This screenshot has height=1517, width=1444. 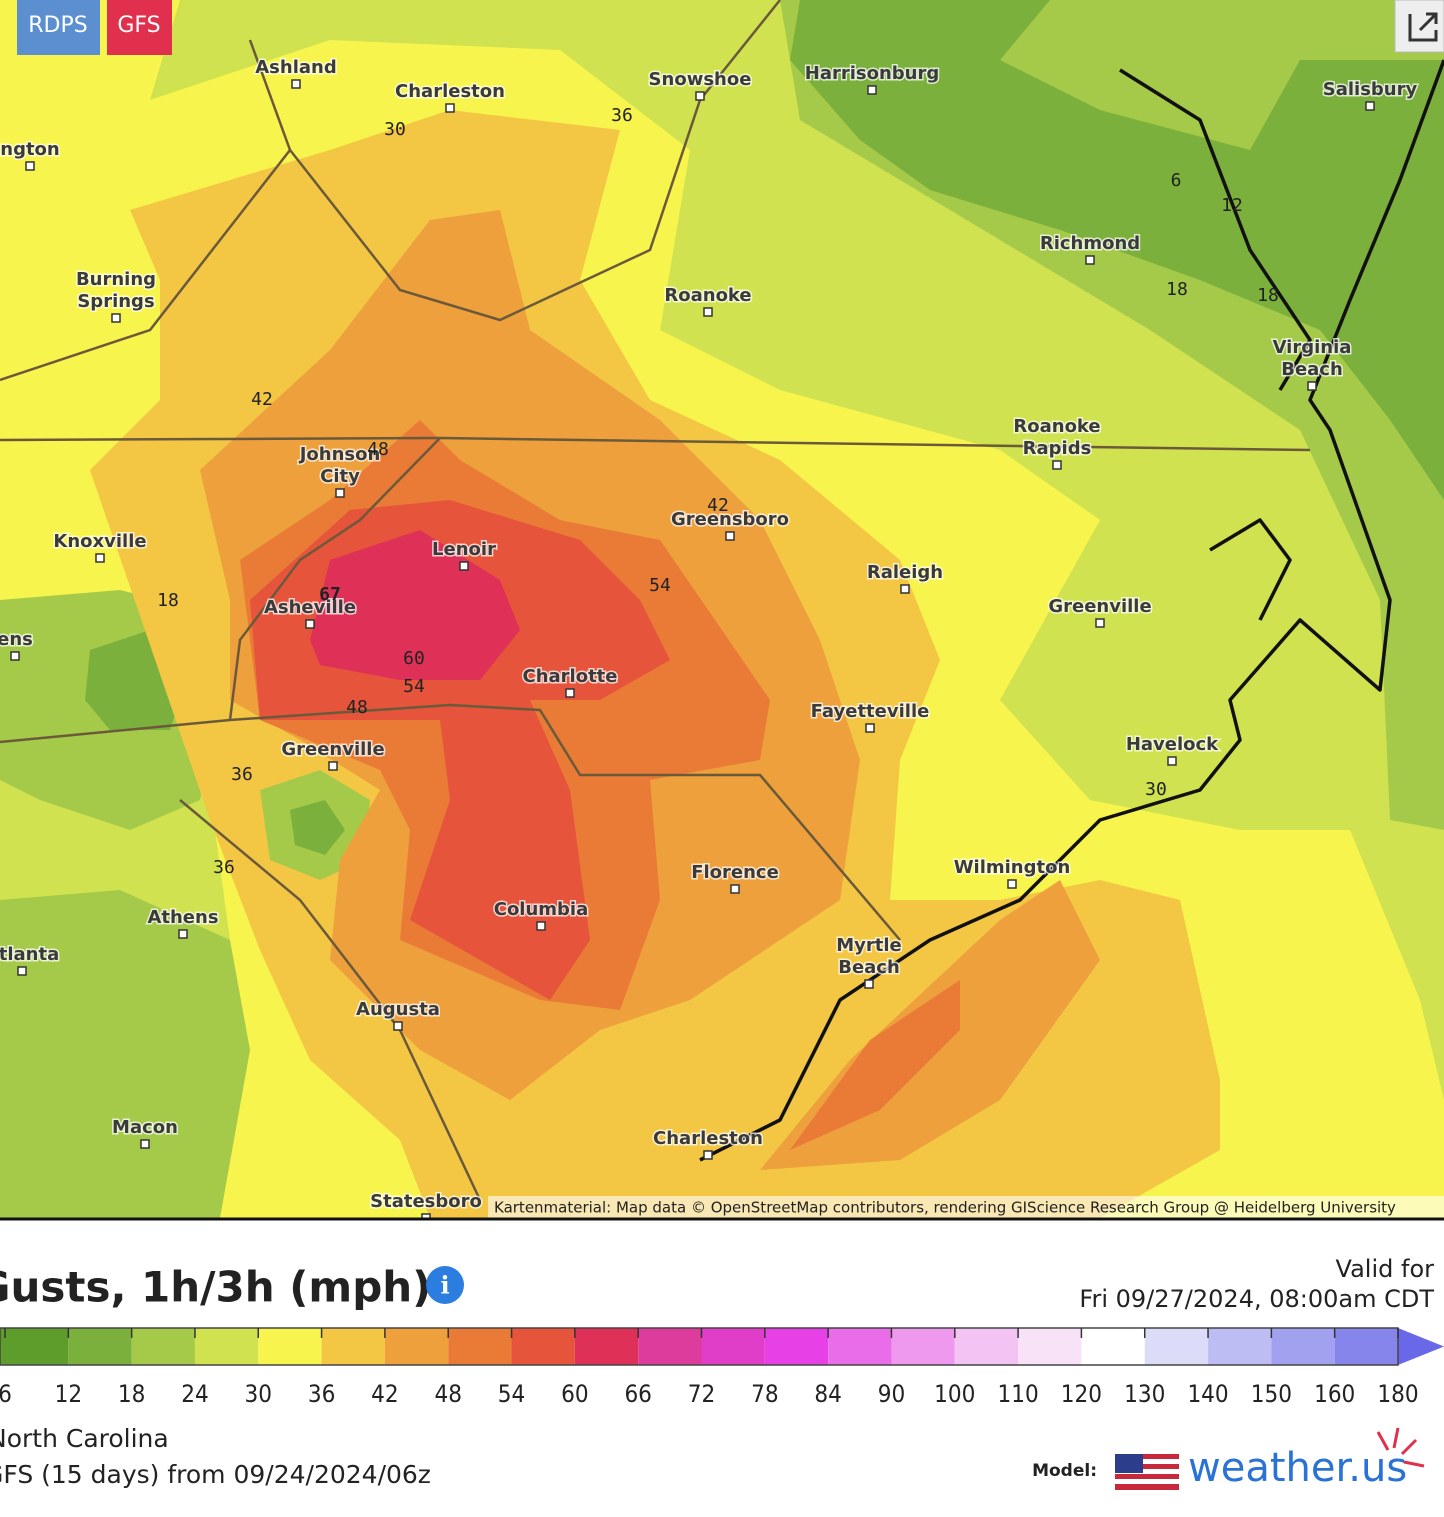 What do you see at coordinates (707, 295) in the screenshot?
I see `city-label: Roanoke` at bounding box center [707, 295].